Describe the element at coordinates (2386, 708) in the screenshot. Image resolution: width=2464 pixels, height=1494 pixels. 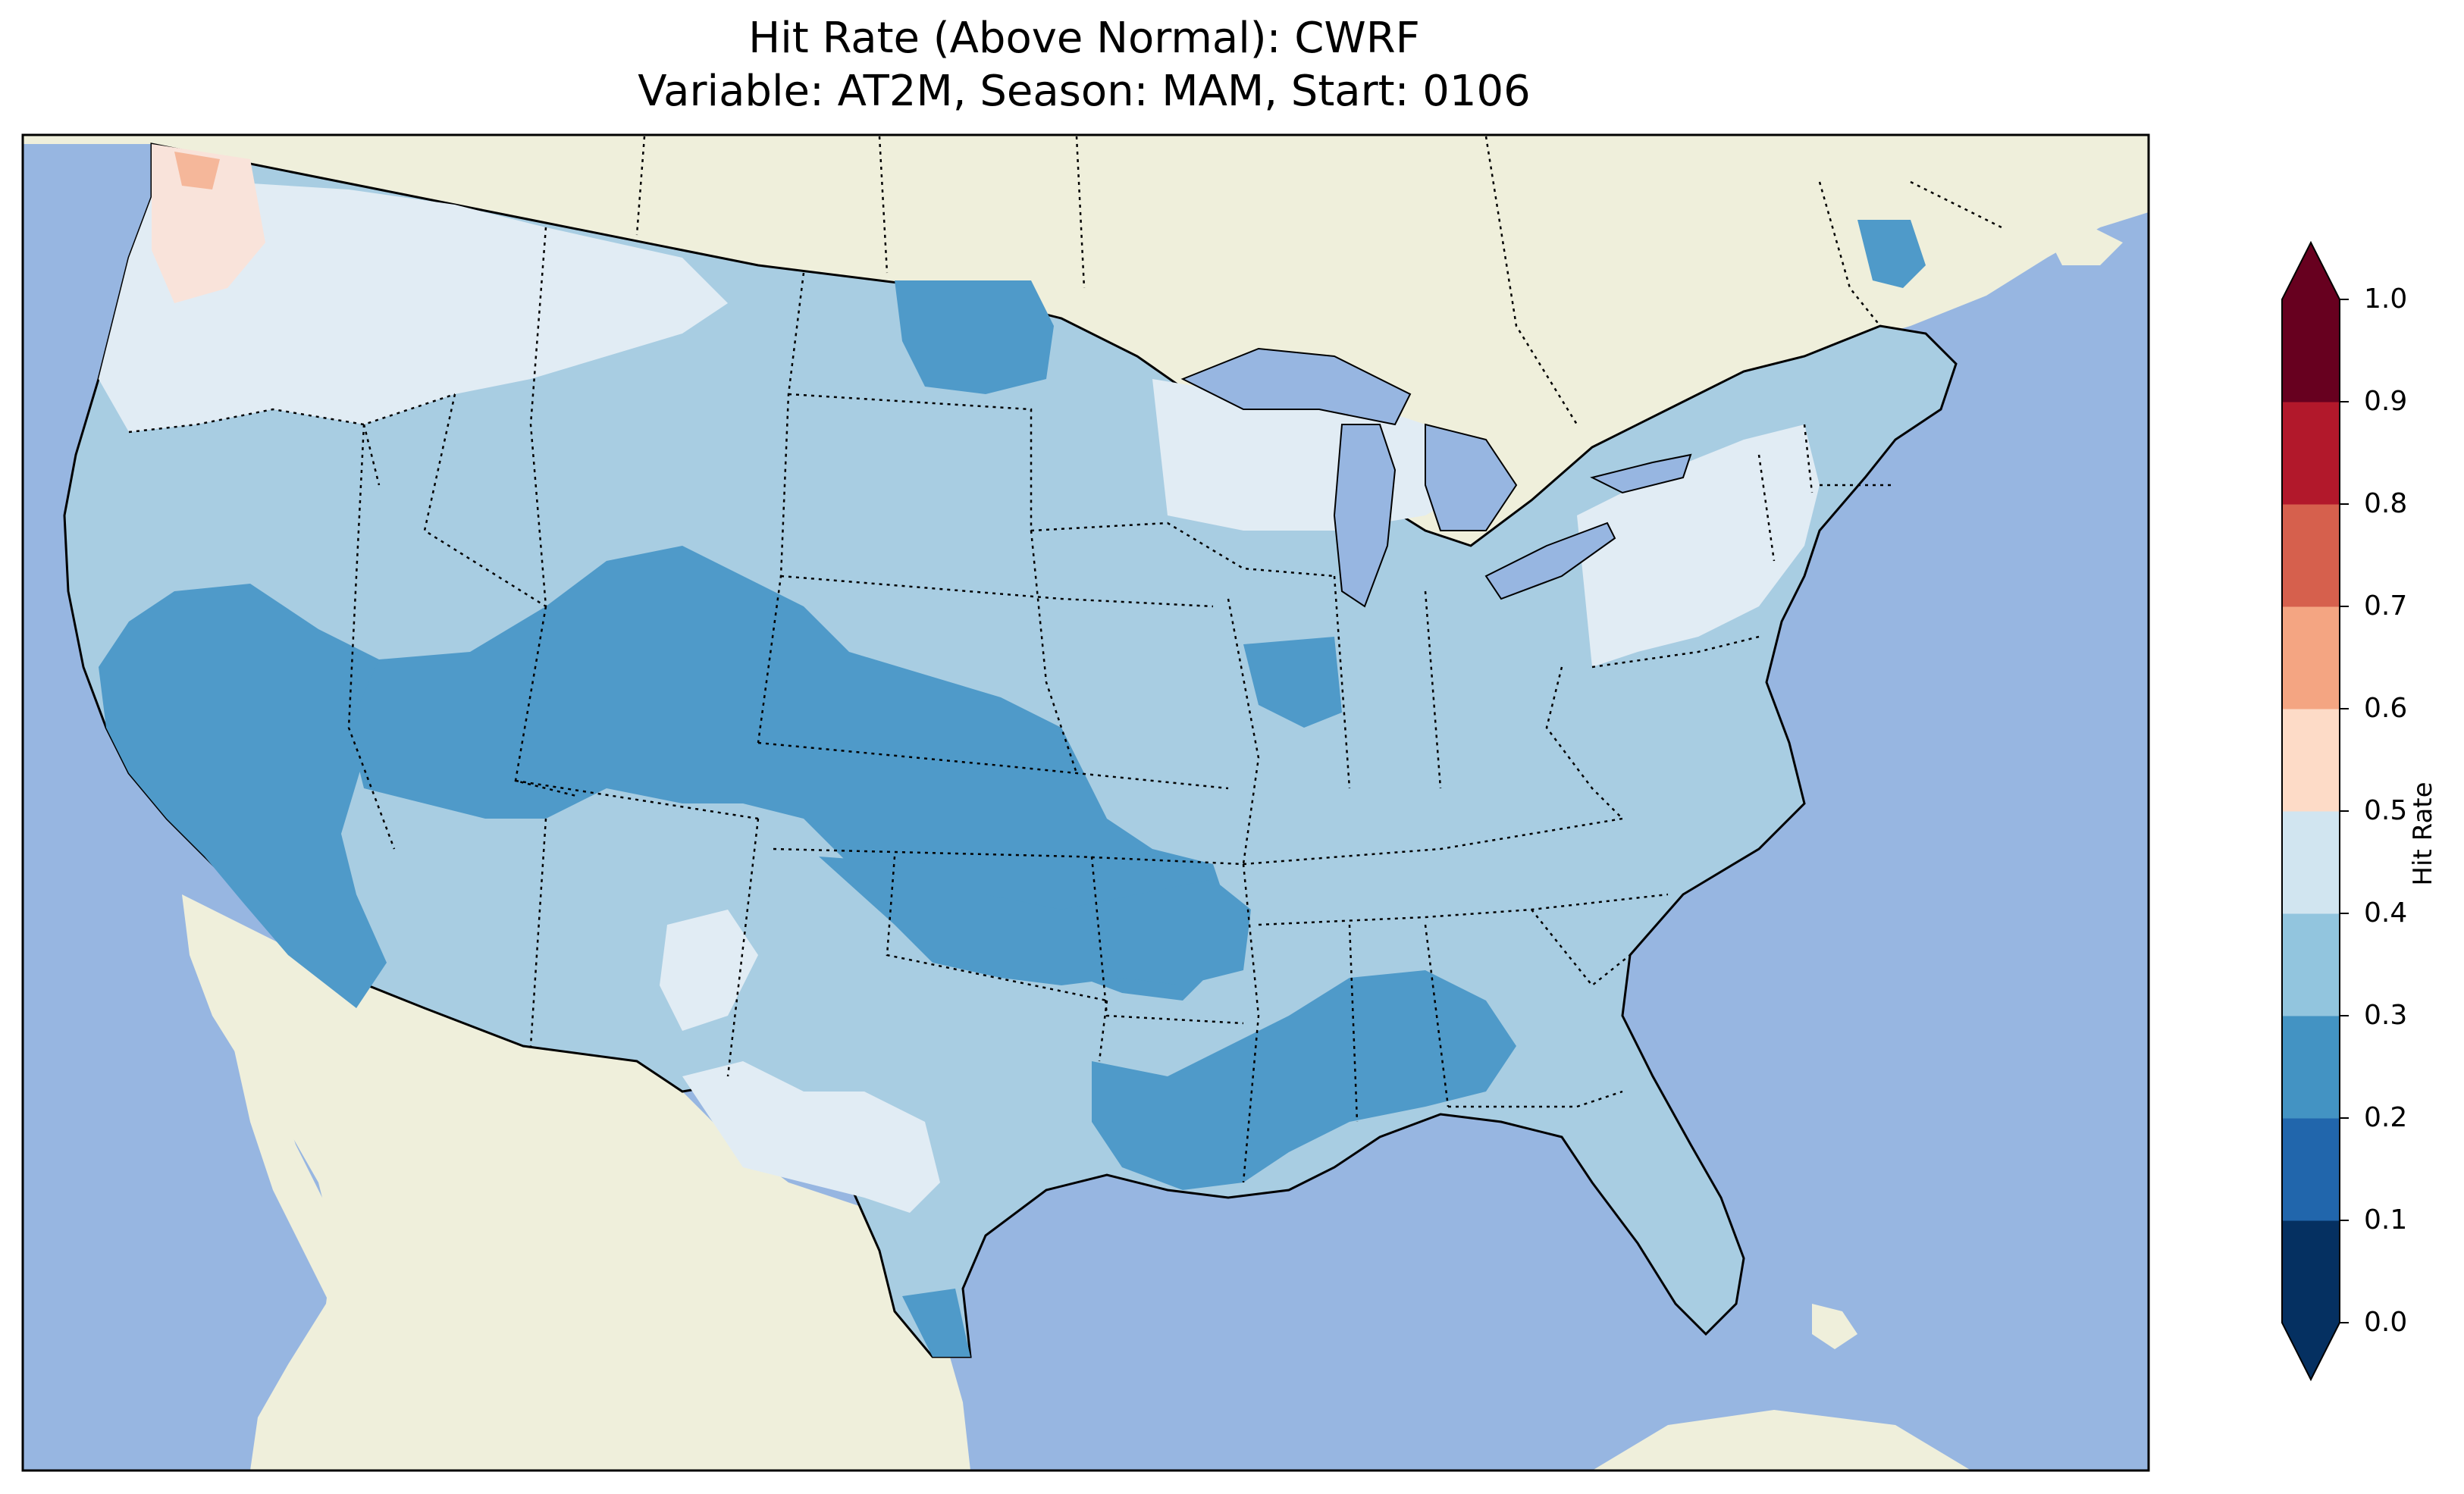
I see `colorbar-tick-6: 0.6` at that location.